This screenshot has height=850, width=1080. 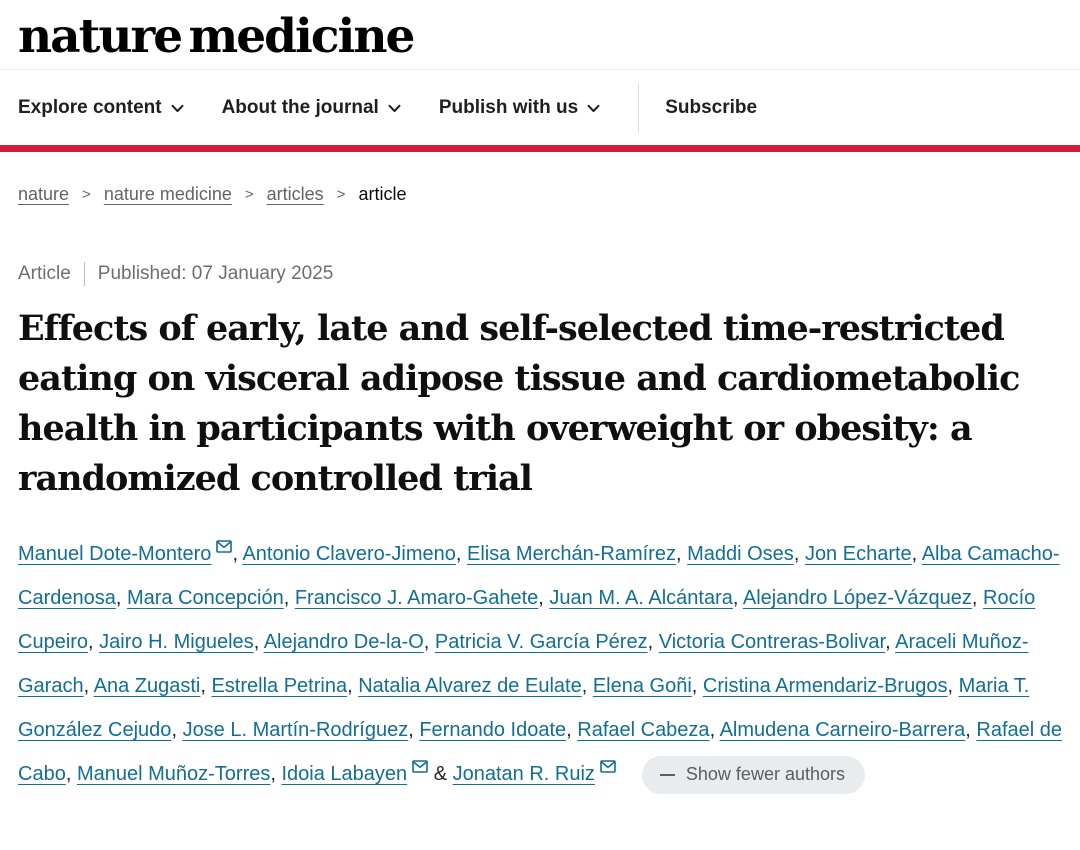 I want to click on journal-logo: nature medicine, so click(x=216, y=36).